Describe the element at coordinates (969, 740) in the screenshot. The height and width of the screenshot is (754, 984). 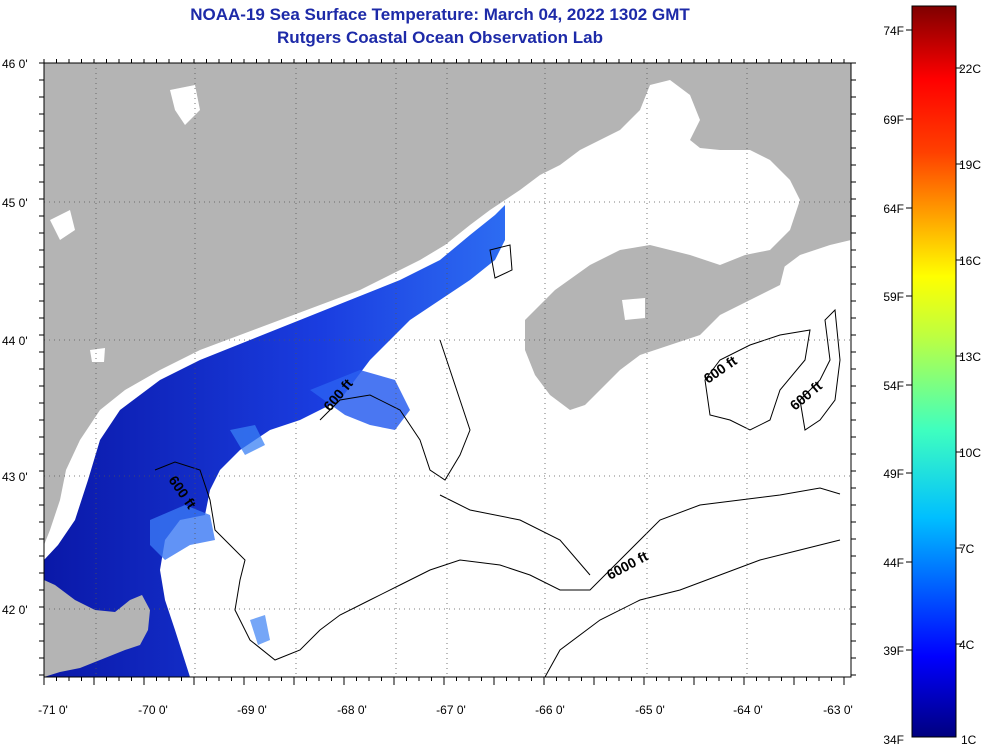
I see `celsius-label: 1C` at that location.